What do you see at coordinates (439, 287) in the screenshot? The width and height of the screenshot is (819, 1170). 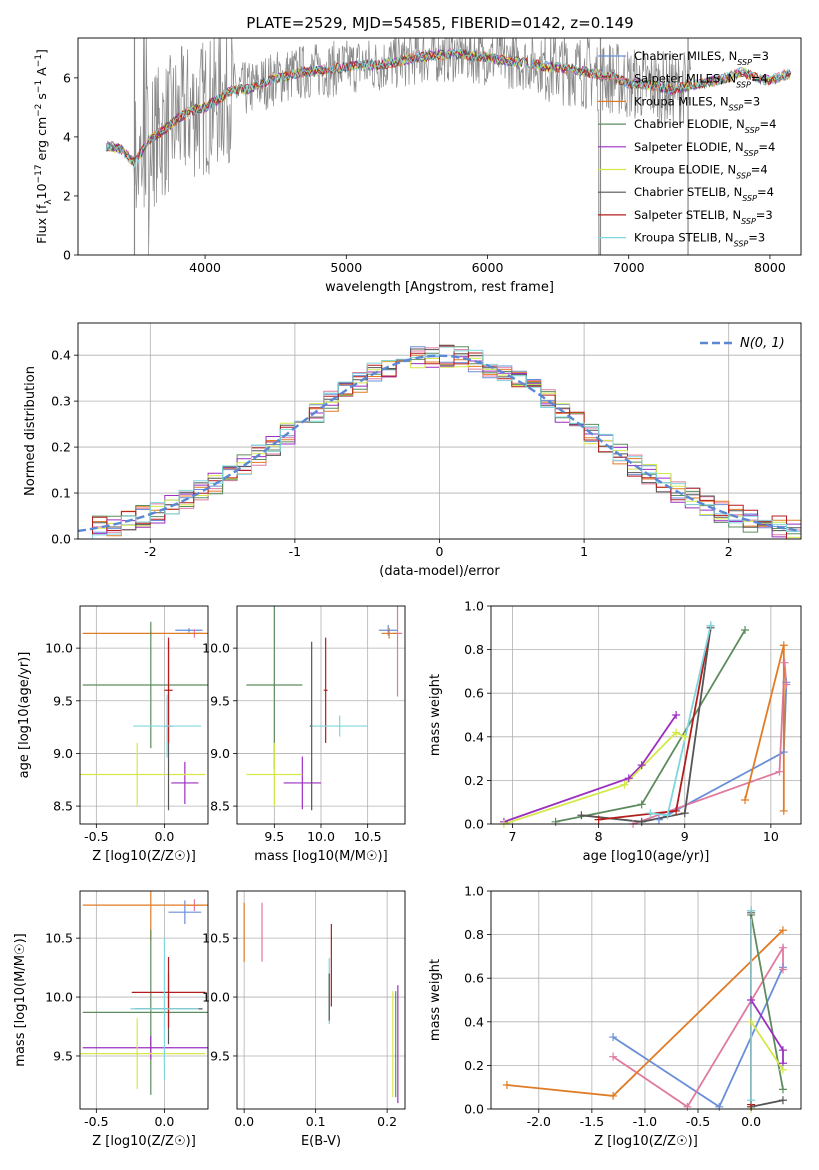 I see `x-axis-label: wavelength [Angstrom, rest frame]` at bounding box center [439, 287].